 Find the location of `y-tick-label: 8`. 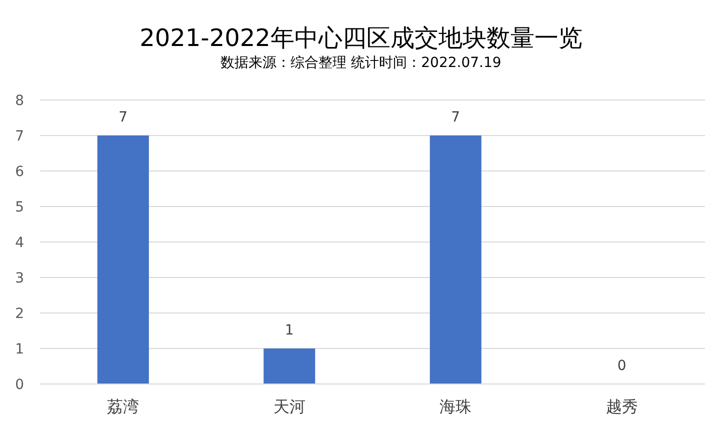

y-tick-label: 8 is located at coordinates (19, 101).